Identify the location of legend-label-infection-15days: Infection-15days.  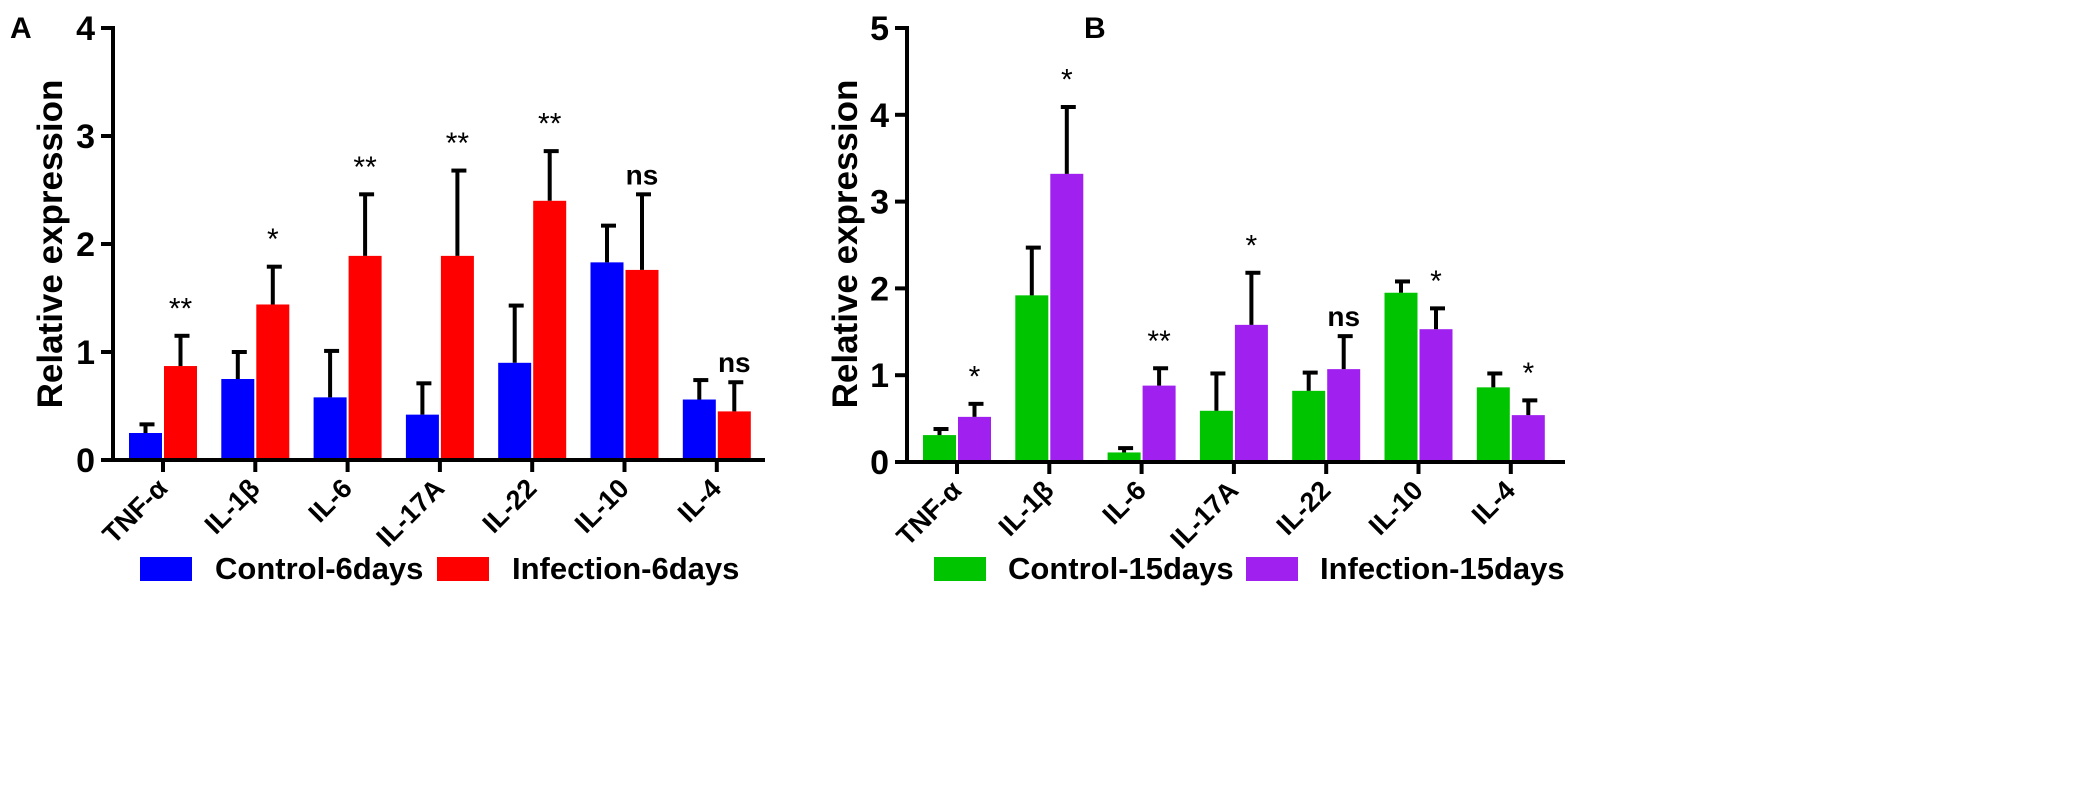
(1442, 568).